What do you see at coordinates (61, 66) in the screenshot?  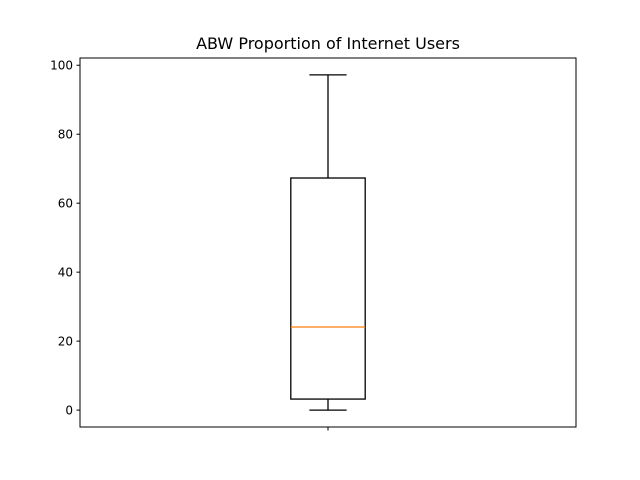 I see `y-tick-label: 100` at bounding box center [61, 66].